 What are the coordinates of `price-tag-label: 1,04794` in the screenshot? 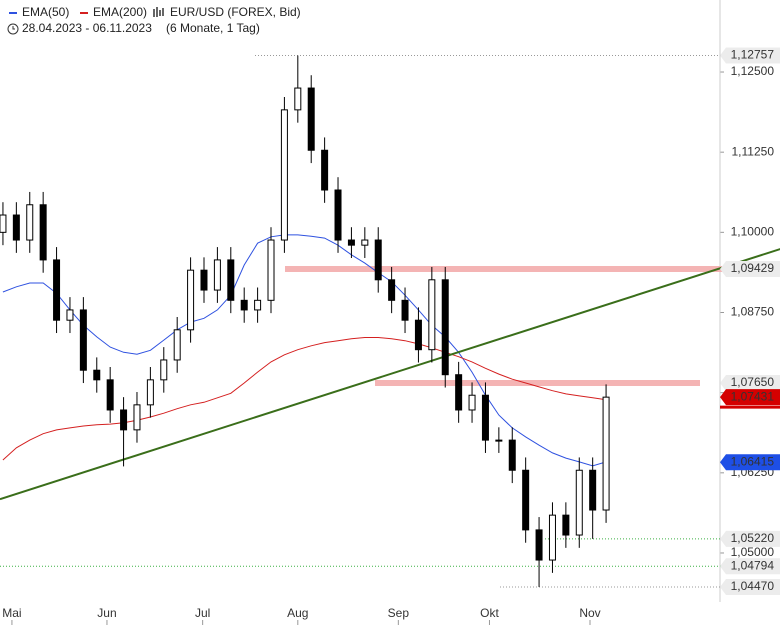 It's located at (753, 565).